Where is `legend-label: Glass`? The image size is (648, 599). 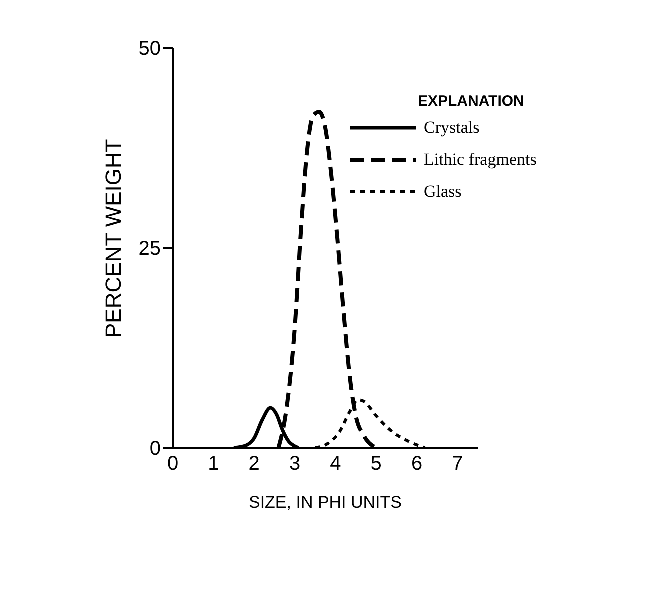
legend-label: Glass is located at coordinates (443, 192).